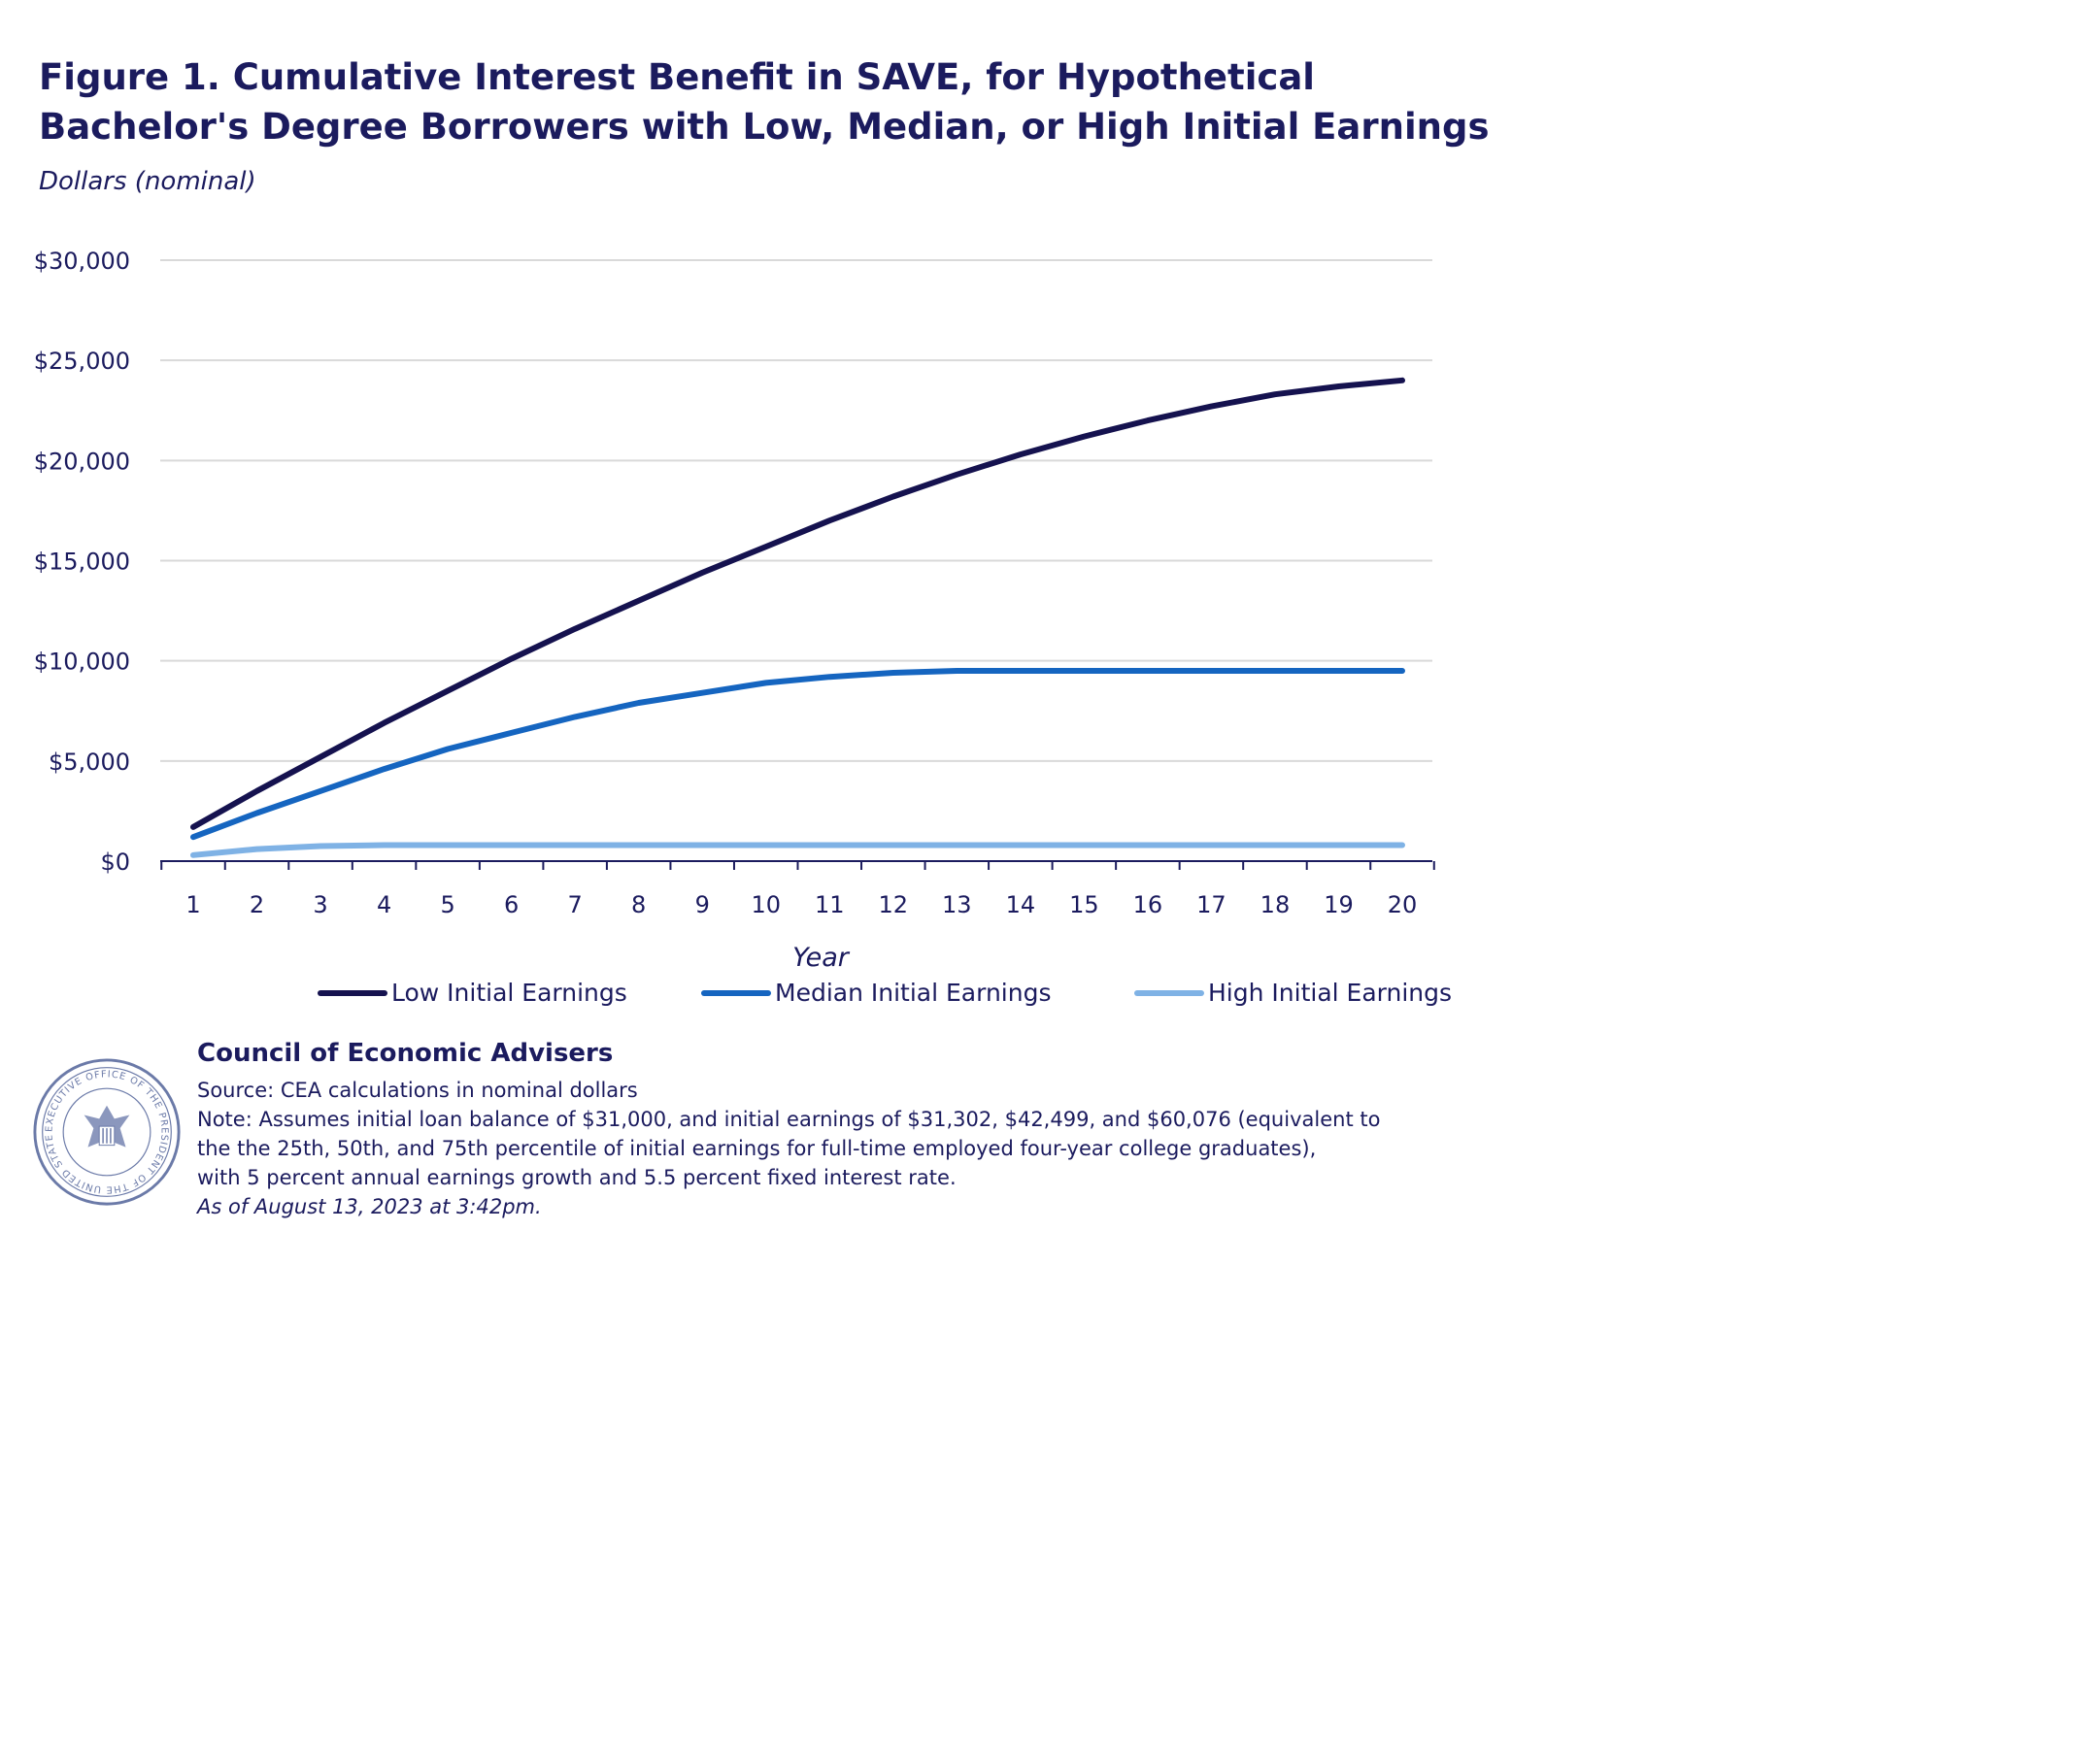 The image size is (2083, 1764). I want to click on x-tick-label: 5, so click(447, 905).